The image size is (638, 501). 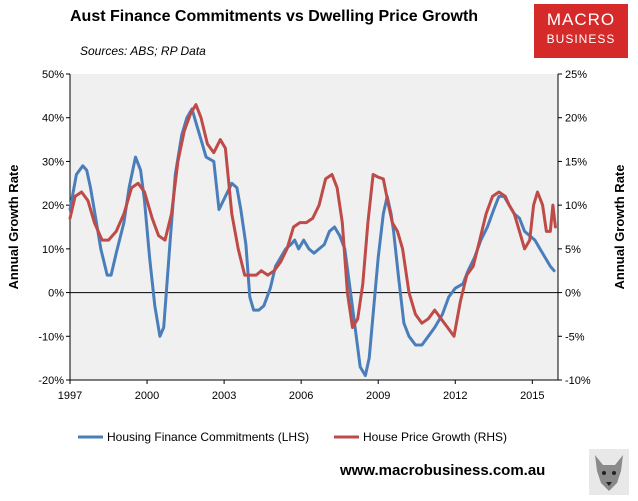 I want to click on y-tick-right: 15%, so click(x=576, y=162).